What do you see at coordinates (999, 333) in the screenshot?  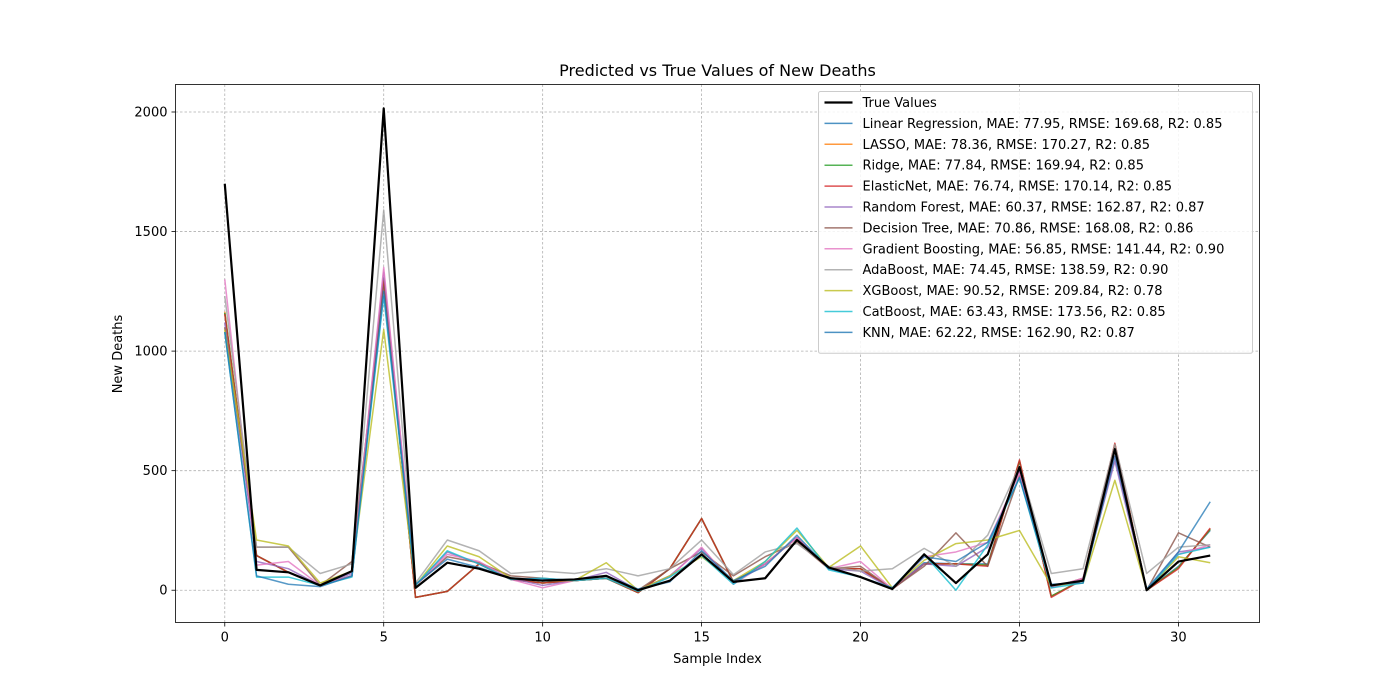 I see `legend-label: KNN, MAE: 62.22, RMSE: 162.90, R2: 0.87` at bounding box center [999, 333].